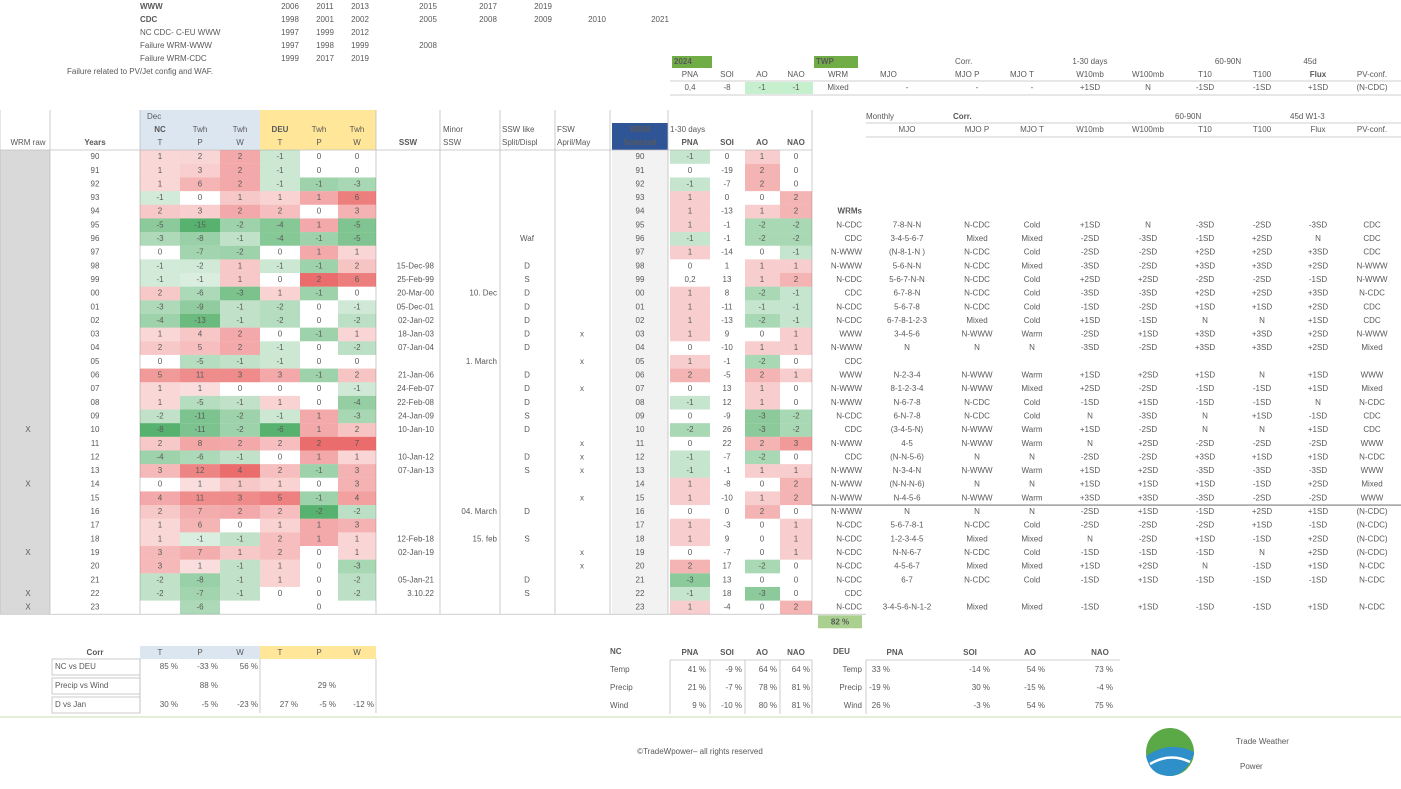 The height and width of the screenshot is (789, 1401). What do you see at coordinates (1318, 607) in the screenshot?
I see `monthly-value: +1SD` at bounding box center [1318, 607].